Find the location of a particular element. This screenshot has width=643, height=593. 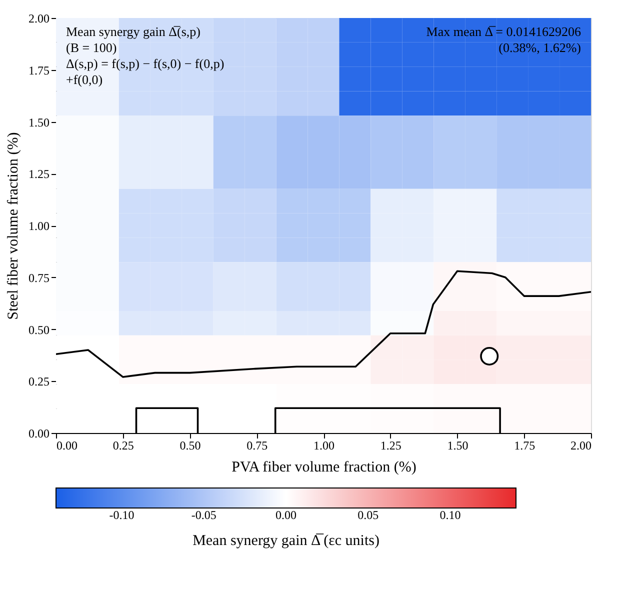

x-tick-label: 1.00 is located at coordinates (324, 445).